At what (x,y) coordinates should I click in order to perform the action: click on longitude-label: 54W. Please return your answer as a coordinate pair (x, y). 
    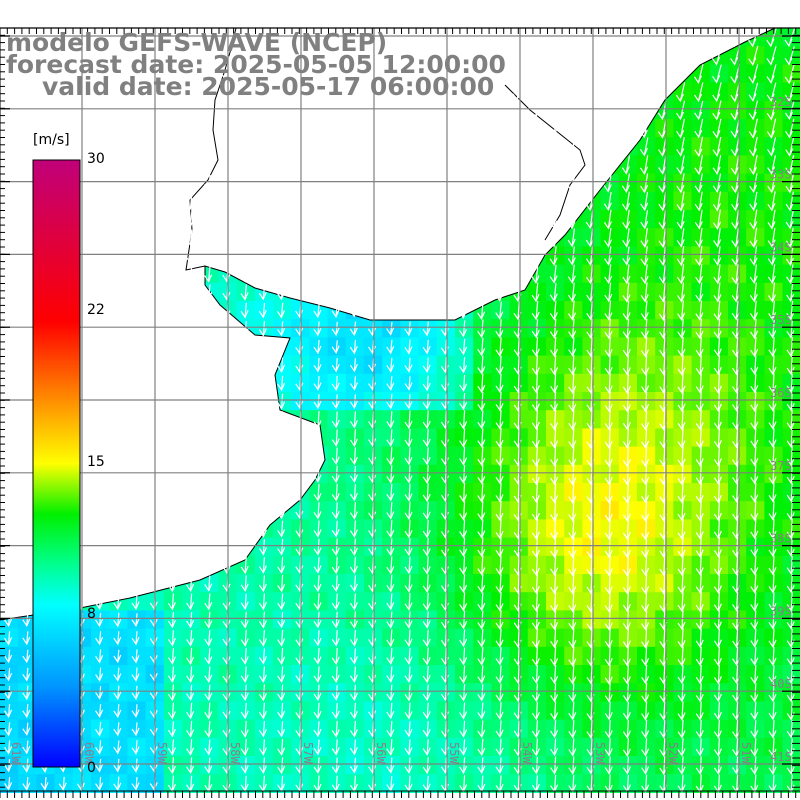
    Looking at the image, I should click on (527, 753).